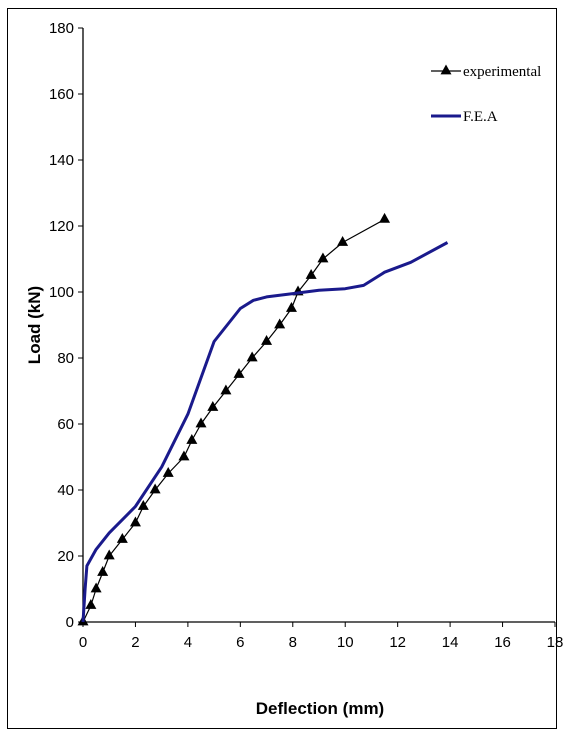  What do you see at coordinates (450, 642) in the screenshot?
I see `x-tick-label: 14` at bounding box center [450, 642].